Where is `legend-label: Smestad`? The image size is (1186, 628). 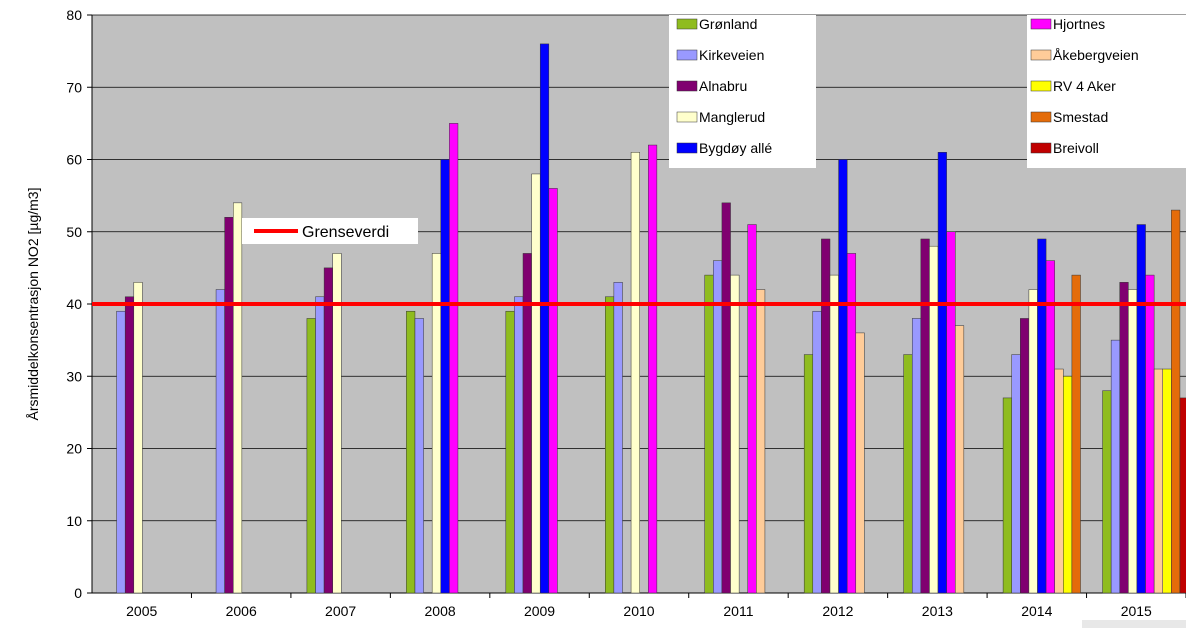
legend-label: Smestad is located at coordinates (1080, 117).